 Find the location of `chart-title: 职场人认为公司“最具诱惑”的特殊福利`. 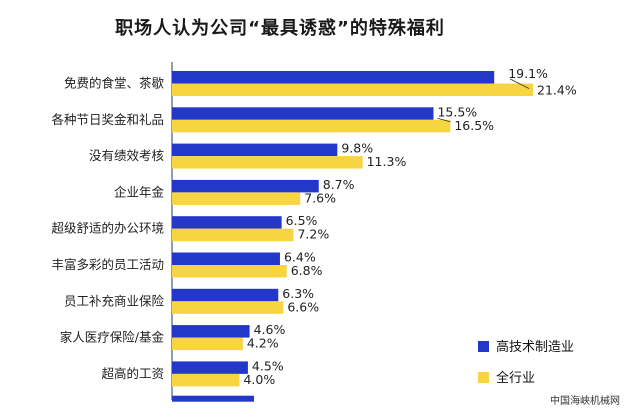

chart-title: 职场人认为公司“最具诱惑”的特殊福利 is located at coordinates (280, 28).